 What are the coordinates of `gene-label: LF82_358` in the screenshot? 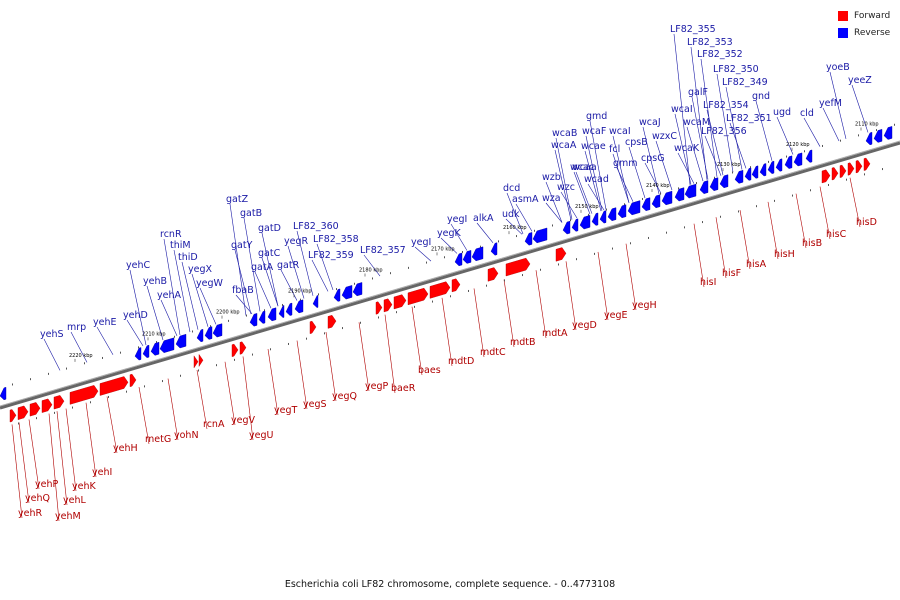 It's located at (336, 239).